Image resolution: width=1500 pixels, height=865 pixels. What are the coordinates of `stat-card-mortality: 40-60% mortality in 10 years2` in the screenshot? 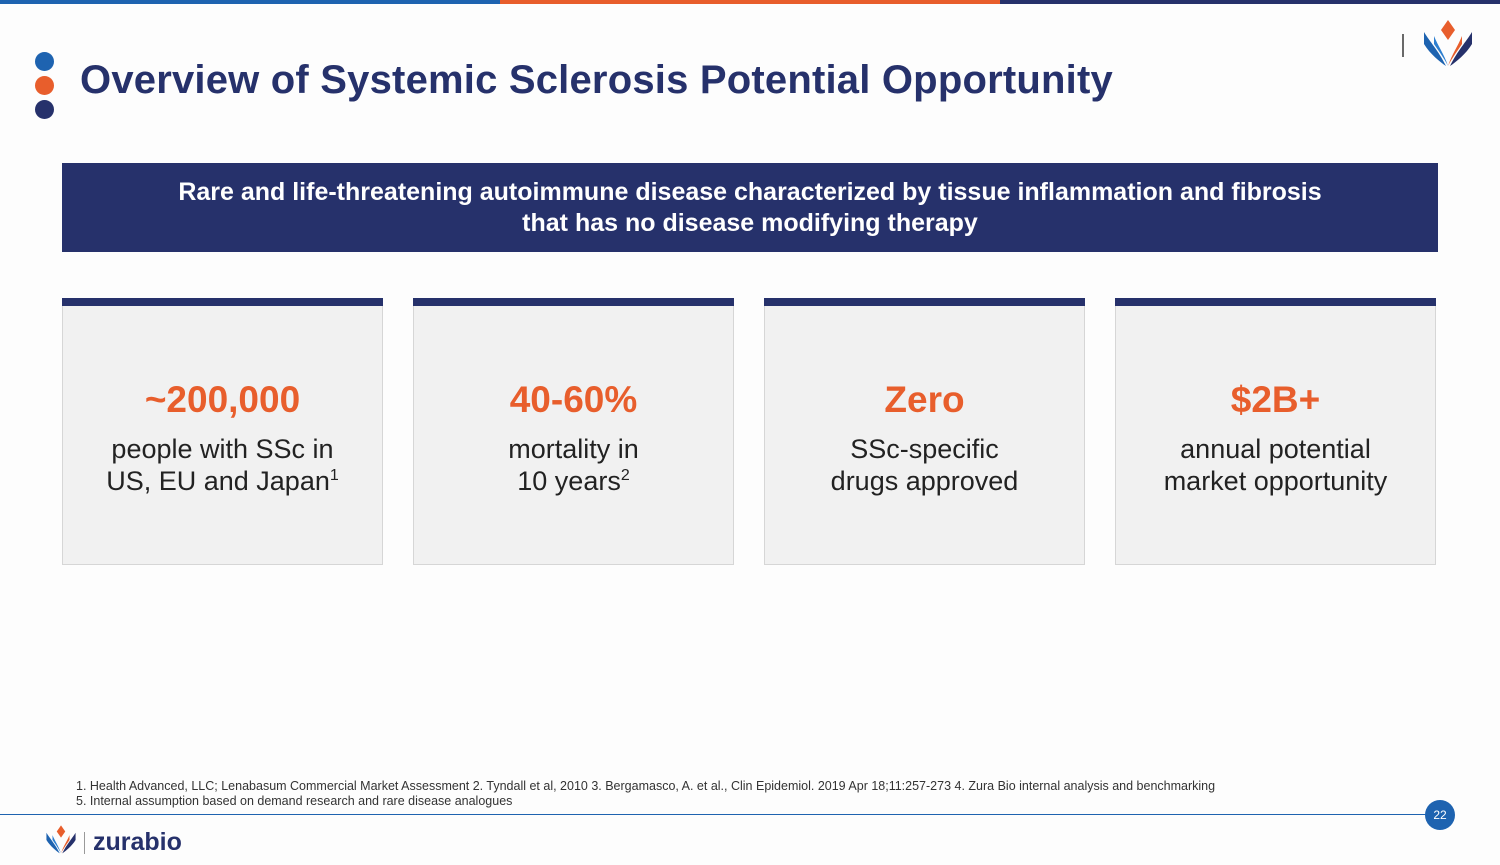 It's located at (573, 431).